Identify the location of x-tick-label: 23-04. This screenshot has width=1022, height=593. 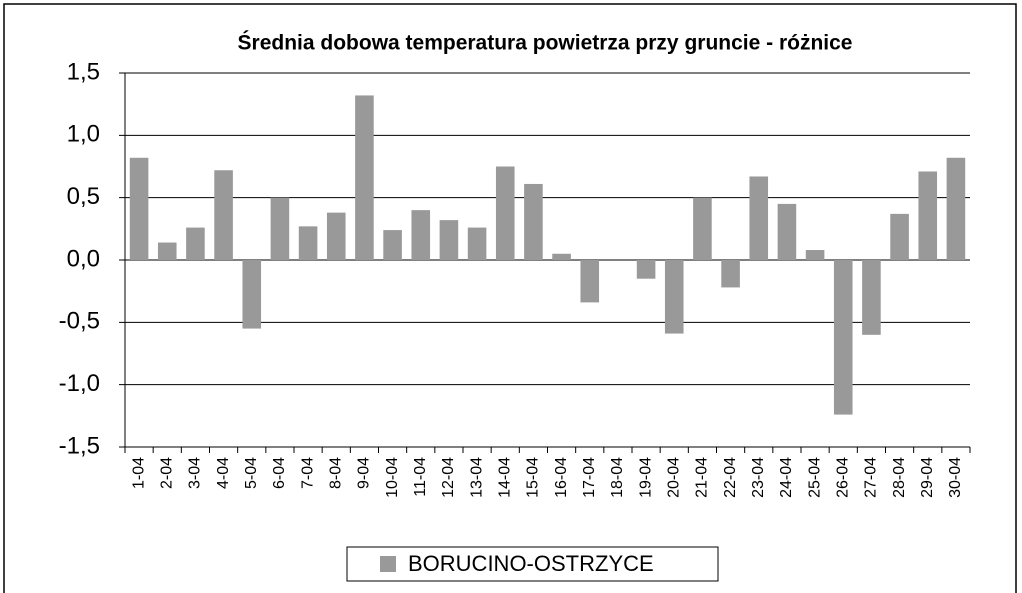
(758, 477).